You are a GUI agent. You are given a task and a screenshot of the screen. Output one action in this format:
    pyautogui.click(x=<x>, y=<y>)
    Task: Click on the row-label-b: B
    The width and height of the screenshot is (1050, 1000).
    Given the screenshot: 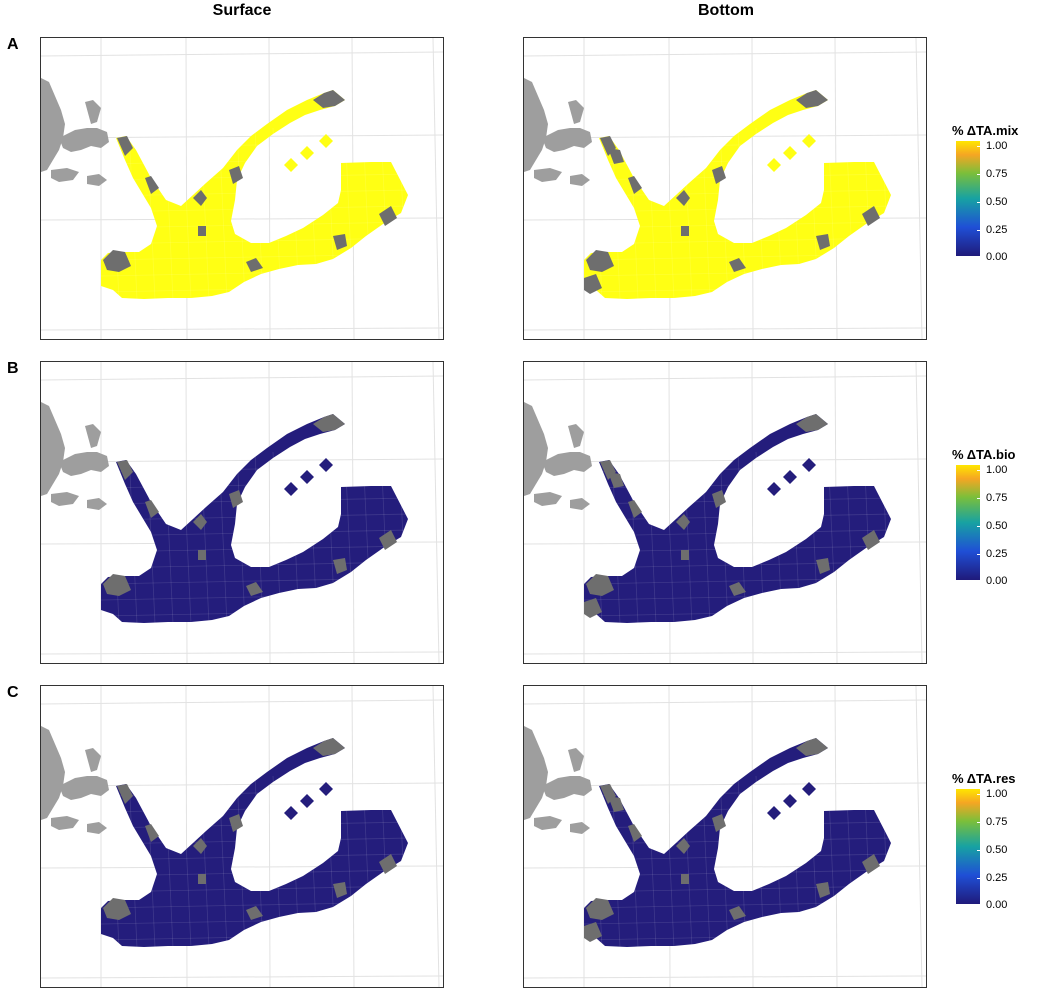 What is the action you would take?
    pyautogui.click(x=13, y=368)
    